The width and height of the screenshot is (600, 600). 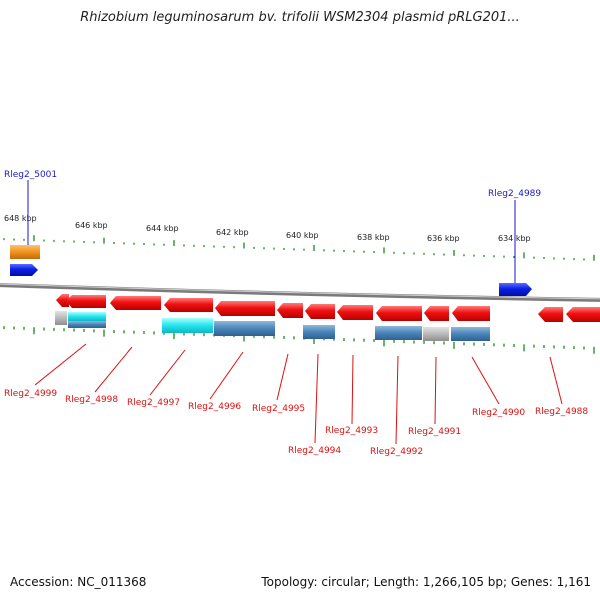 What do you see at coordinates (434, 432) in the screenshot?
I see `label-rleg2-4991: Rleg2_4991` at bounding box center [434, 432].